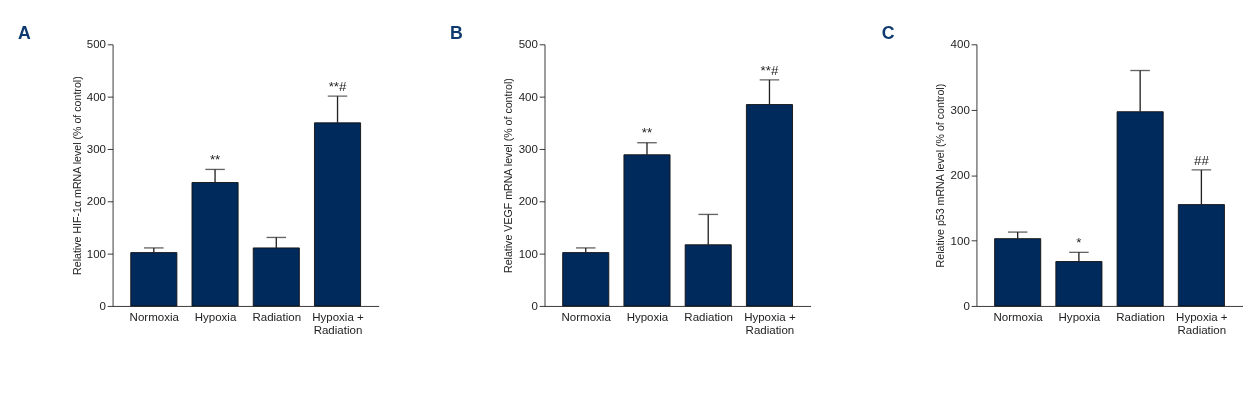 The height and width of the screenshot is (418, 1247). I want to click on chart-title: A, so click(25, 33).